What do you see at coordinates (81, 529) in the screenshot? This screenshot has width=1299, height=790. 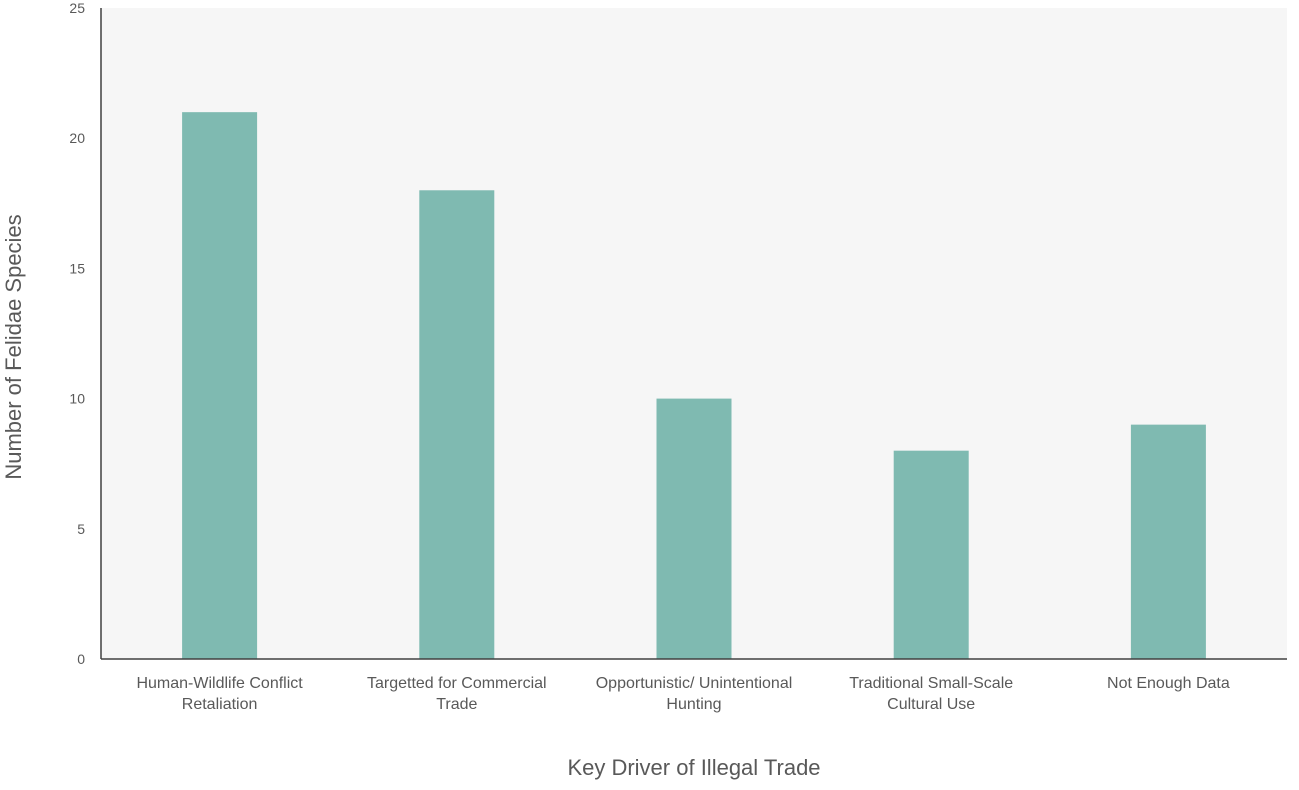 I see `y-tick-label: 5` at bounding box center [81, 529].